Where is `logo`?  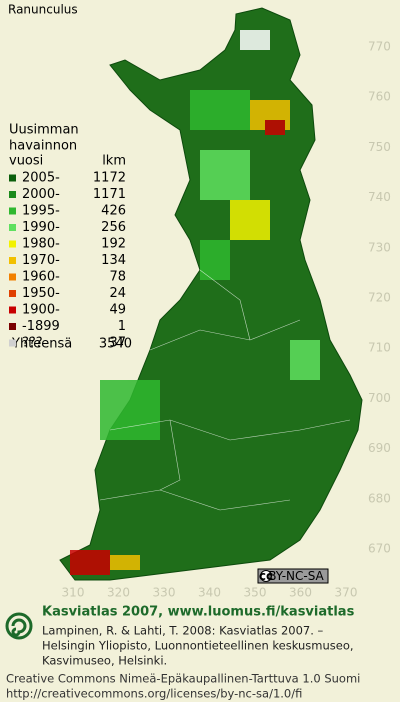
logo is located at coordinates (19, 626).